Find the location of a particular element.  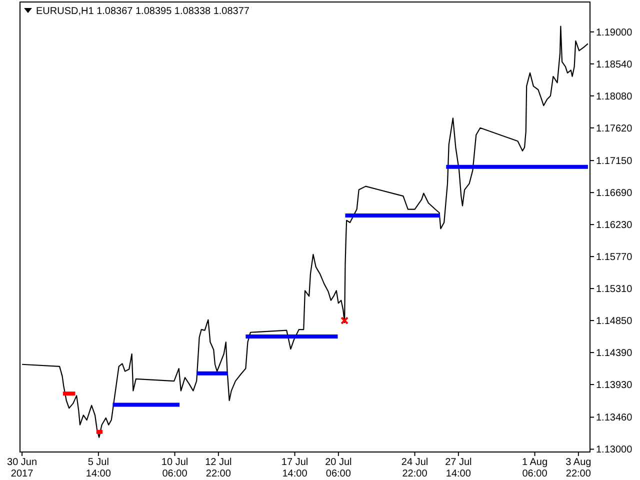

x-tick-label: 30 Jun 2017 is located at coordinates (22, 468).